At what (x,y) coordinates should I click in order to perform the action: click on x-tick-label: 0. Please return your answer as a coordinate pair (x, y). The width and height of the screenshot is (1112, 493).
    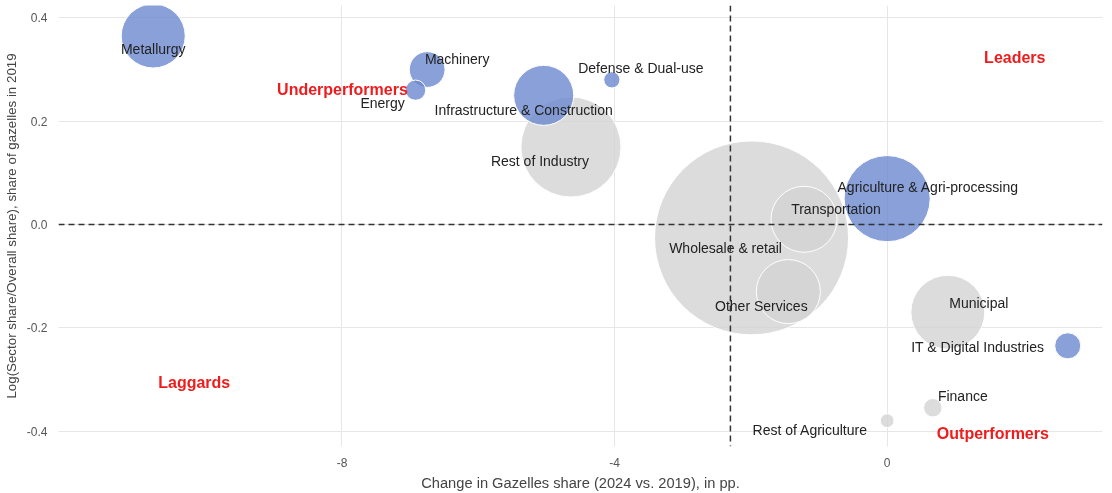
    Looking at the image, I should click on (887, 462).